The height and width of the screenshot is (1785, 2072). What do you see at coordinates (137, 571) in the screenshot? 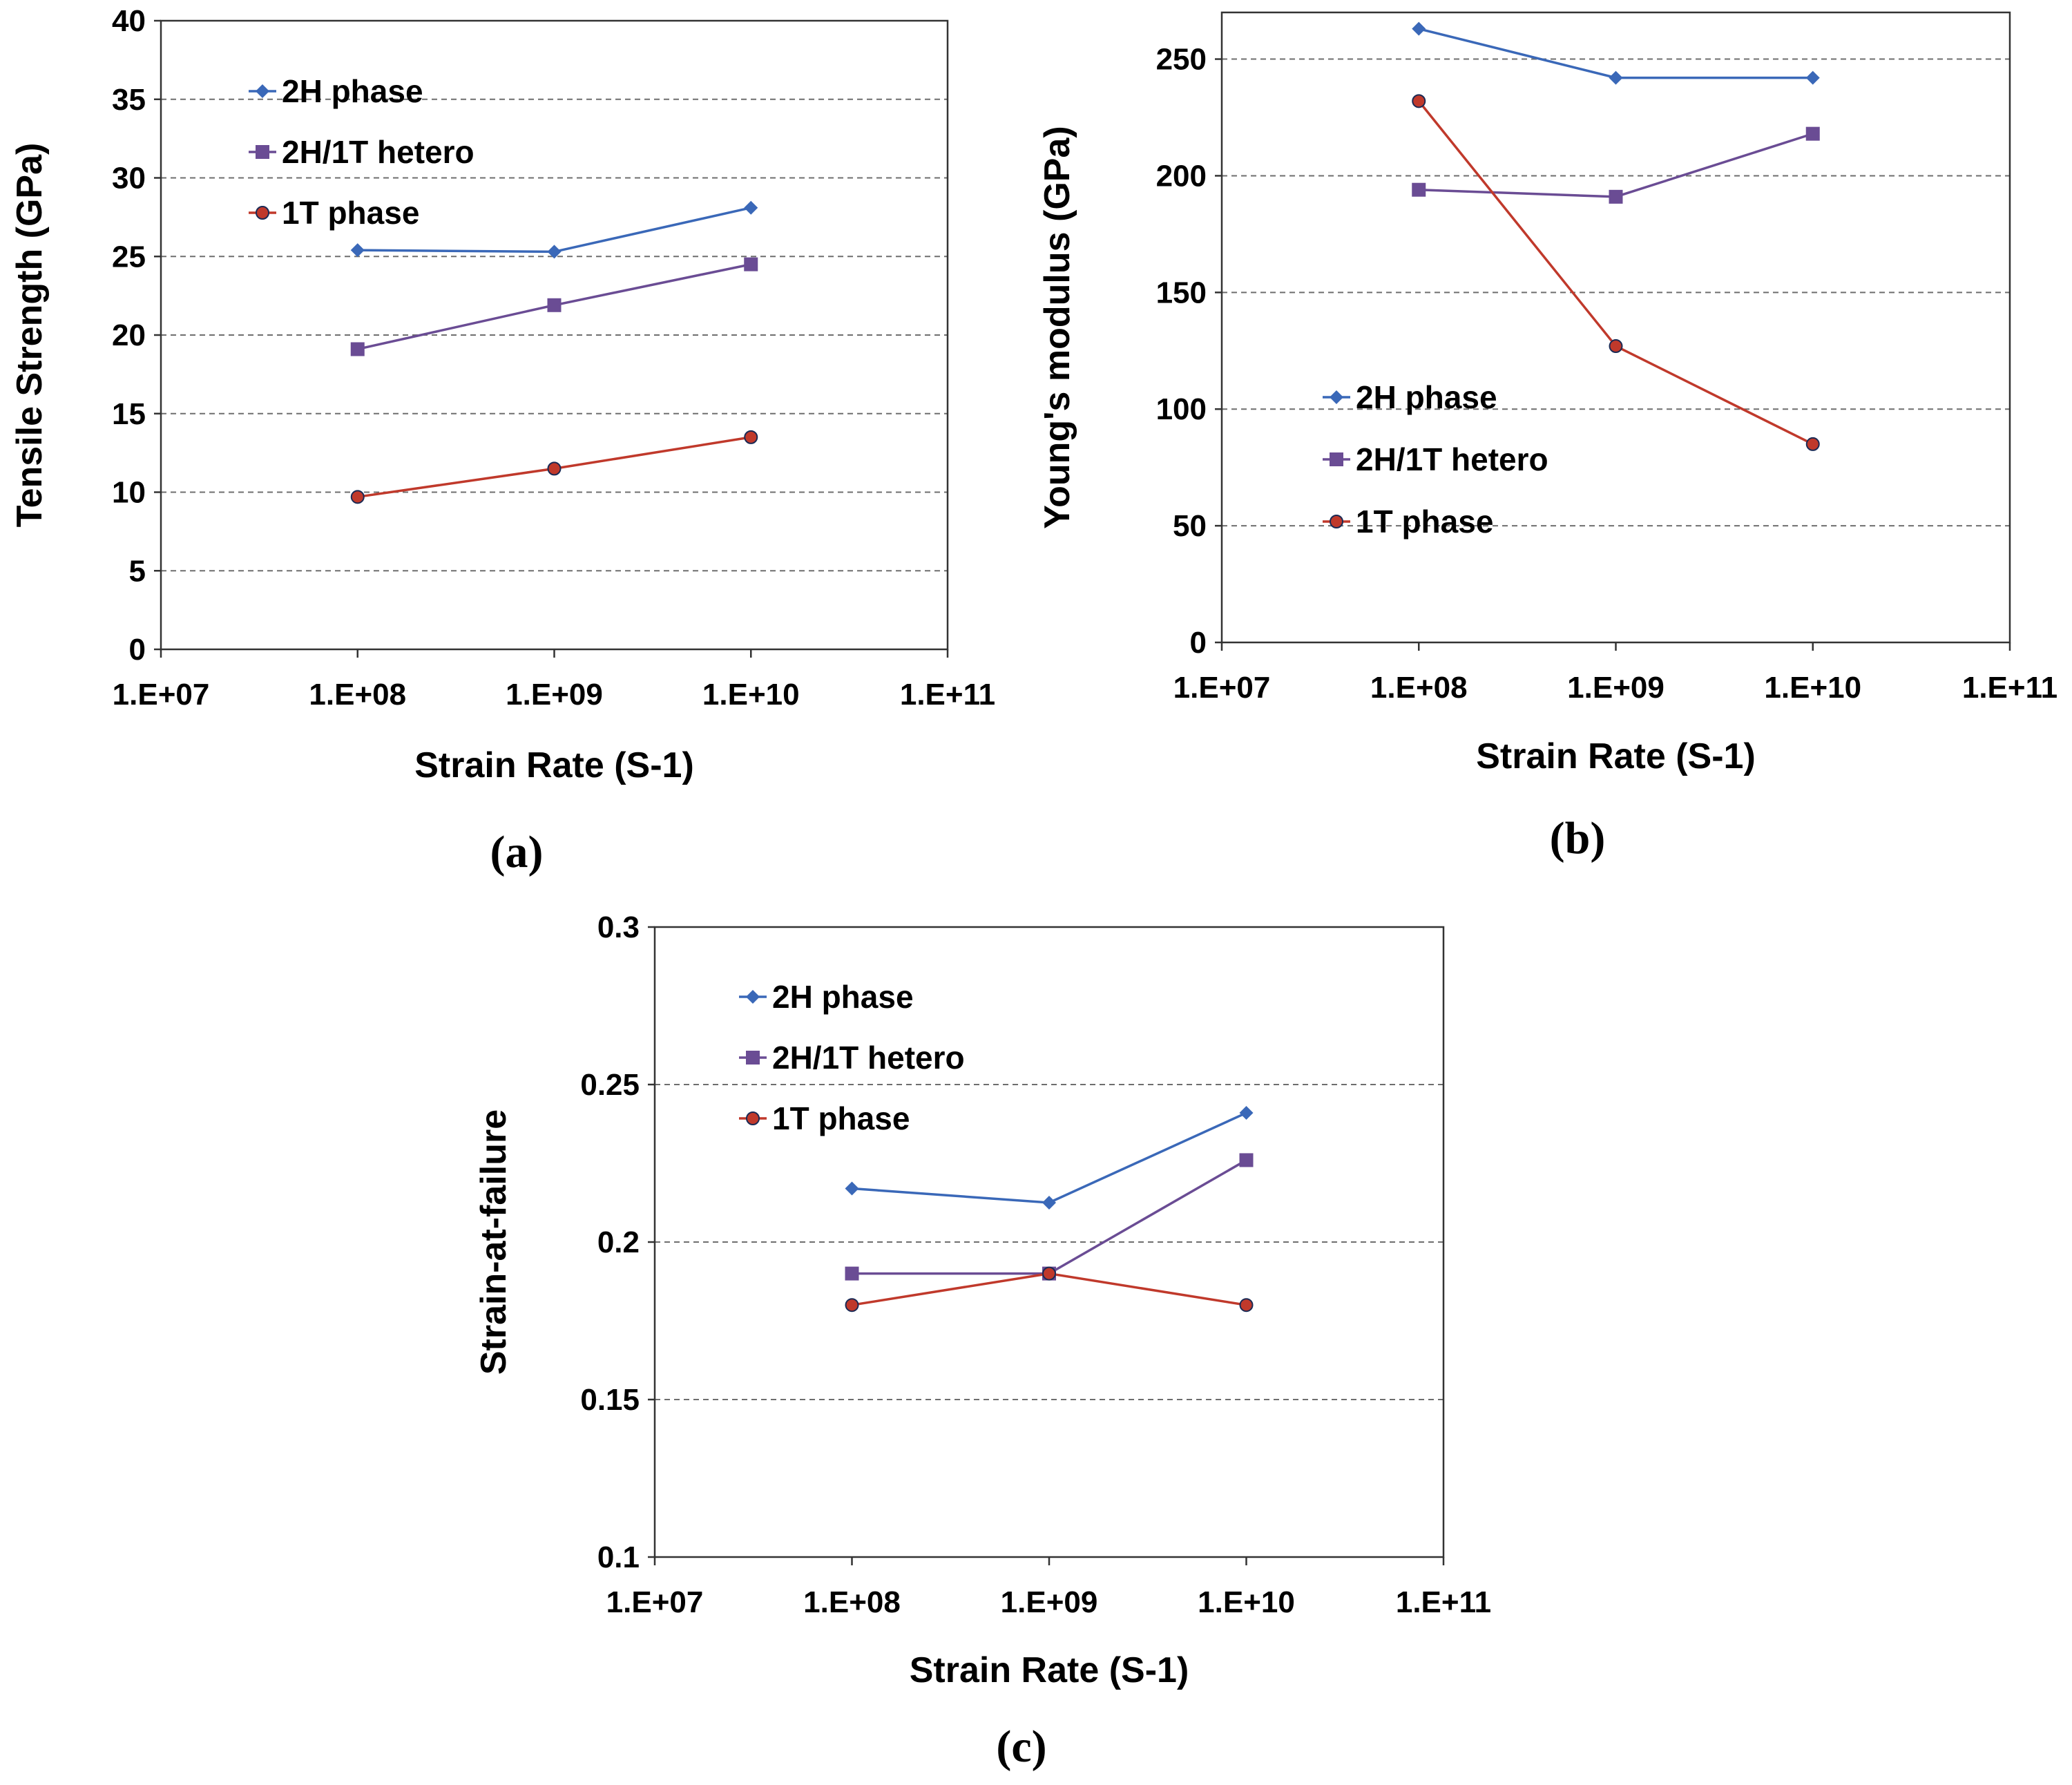
I see `y-tick-label: 5` at bounding box center [137, 571].